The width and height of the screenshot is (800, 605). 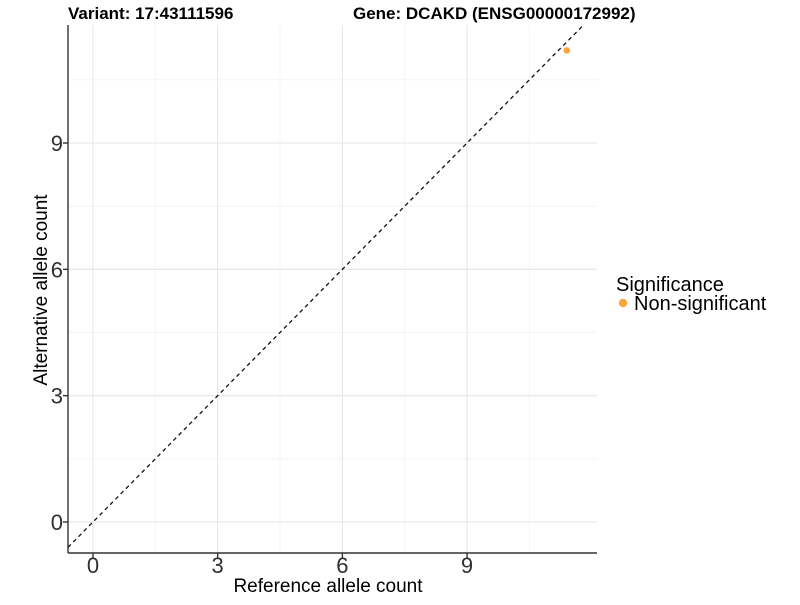 What do you see at coordinates (57, 396) in the screenshot?
I see `y-tick-label: 3` at bounding box center [57, 396].